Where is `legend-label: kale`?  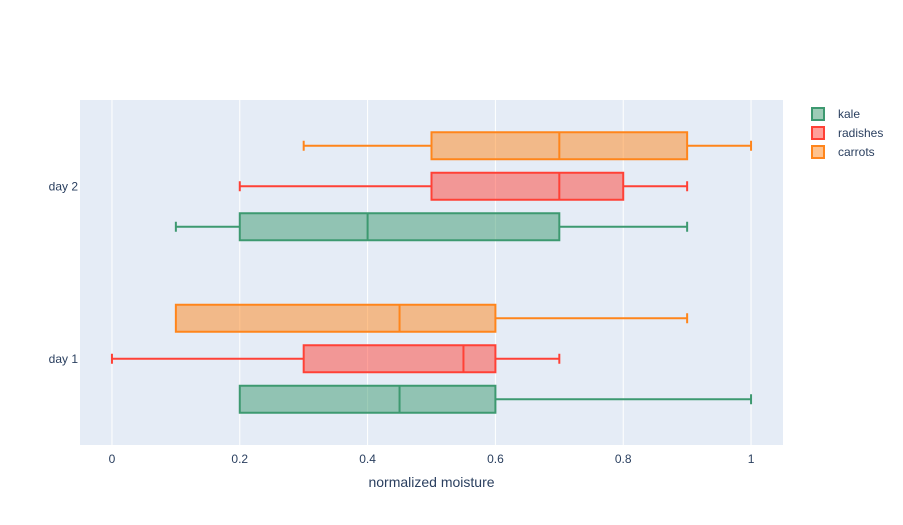
legend-label: kale is located at coordinates (849, 114).